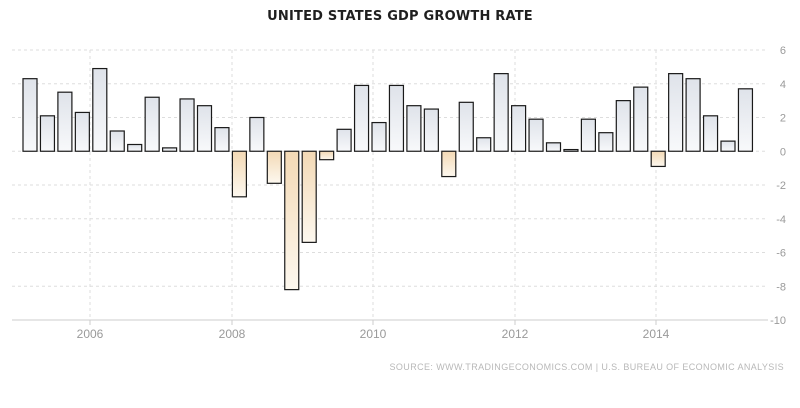 Image resolution: width=800 pixels, height=408 pixels. I want to click on bar-2015Q2, so click(745, 120).